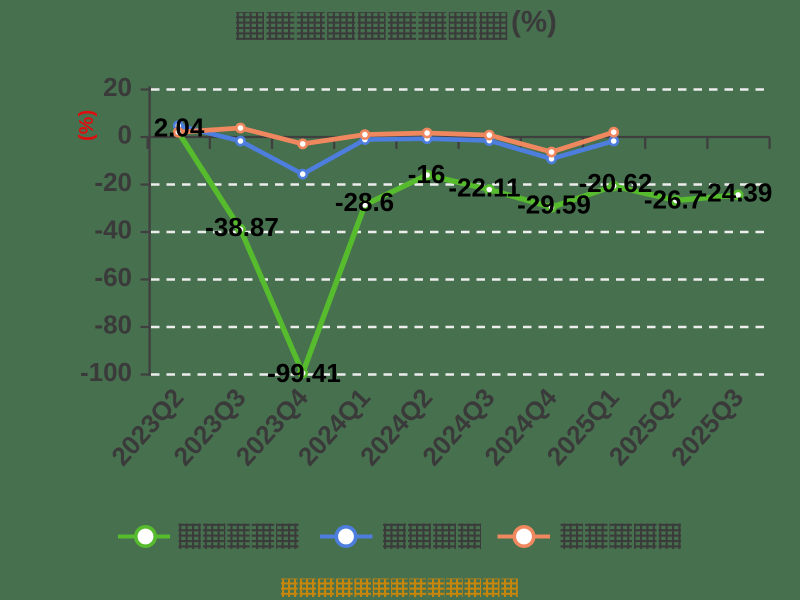 The image size is (800, 600). I want to click on svg-text: -80, so click(113, 325).